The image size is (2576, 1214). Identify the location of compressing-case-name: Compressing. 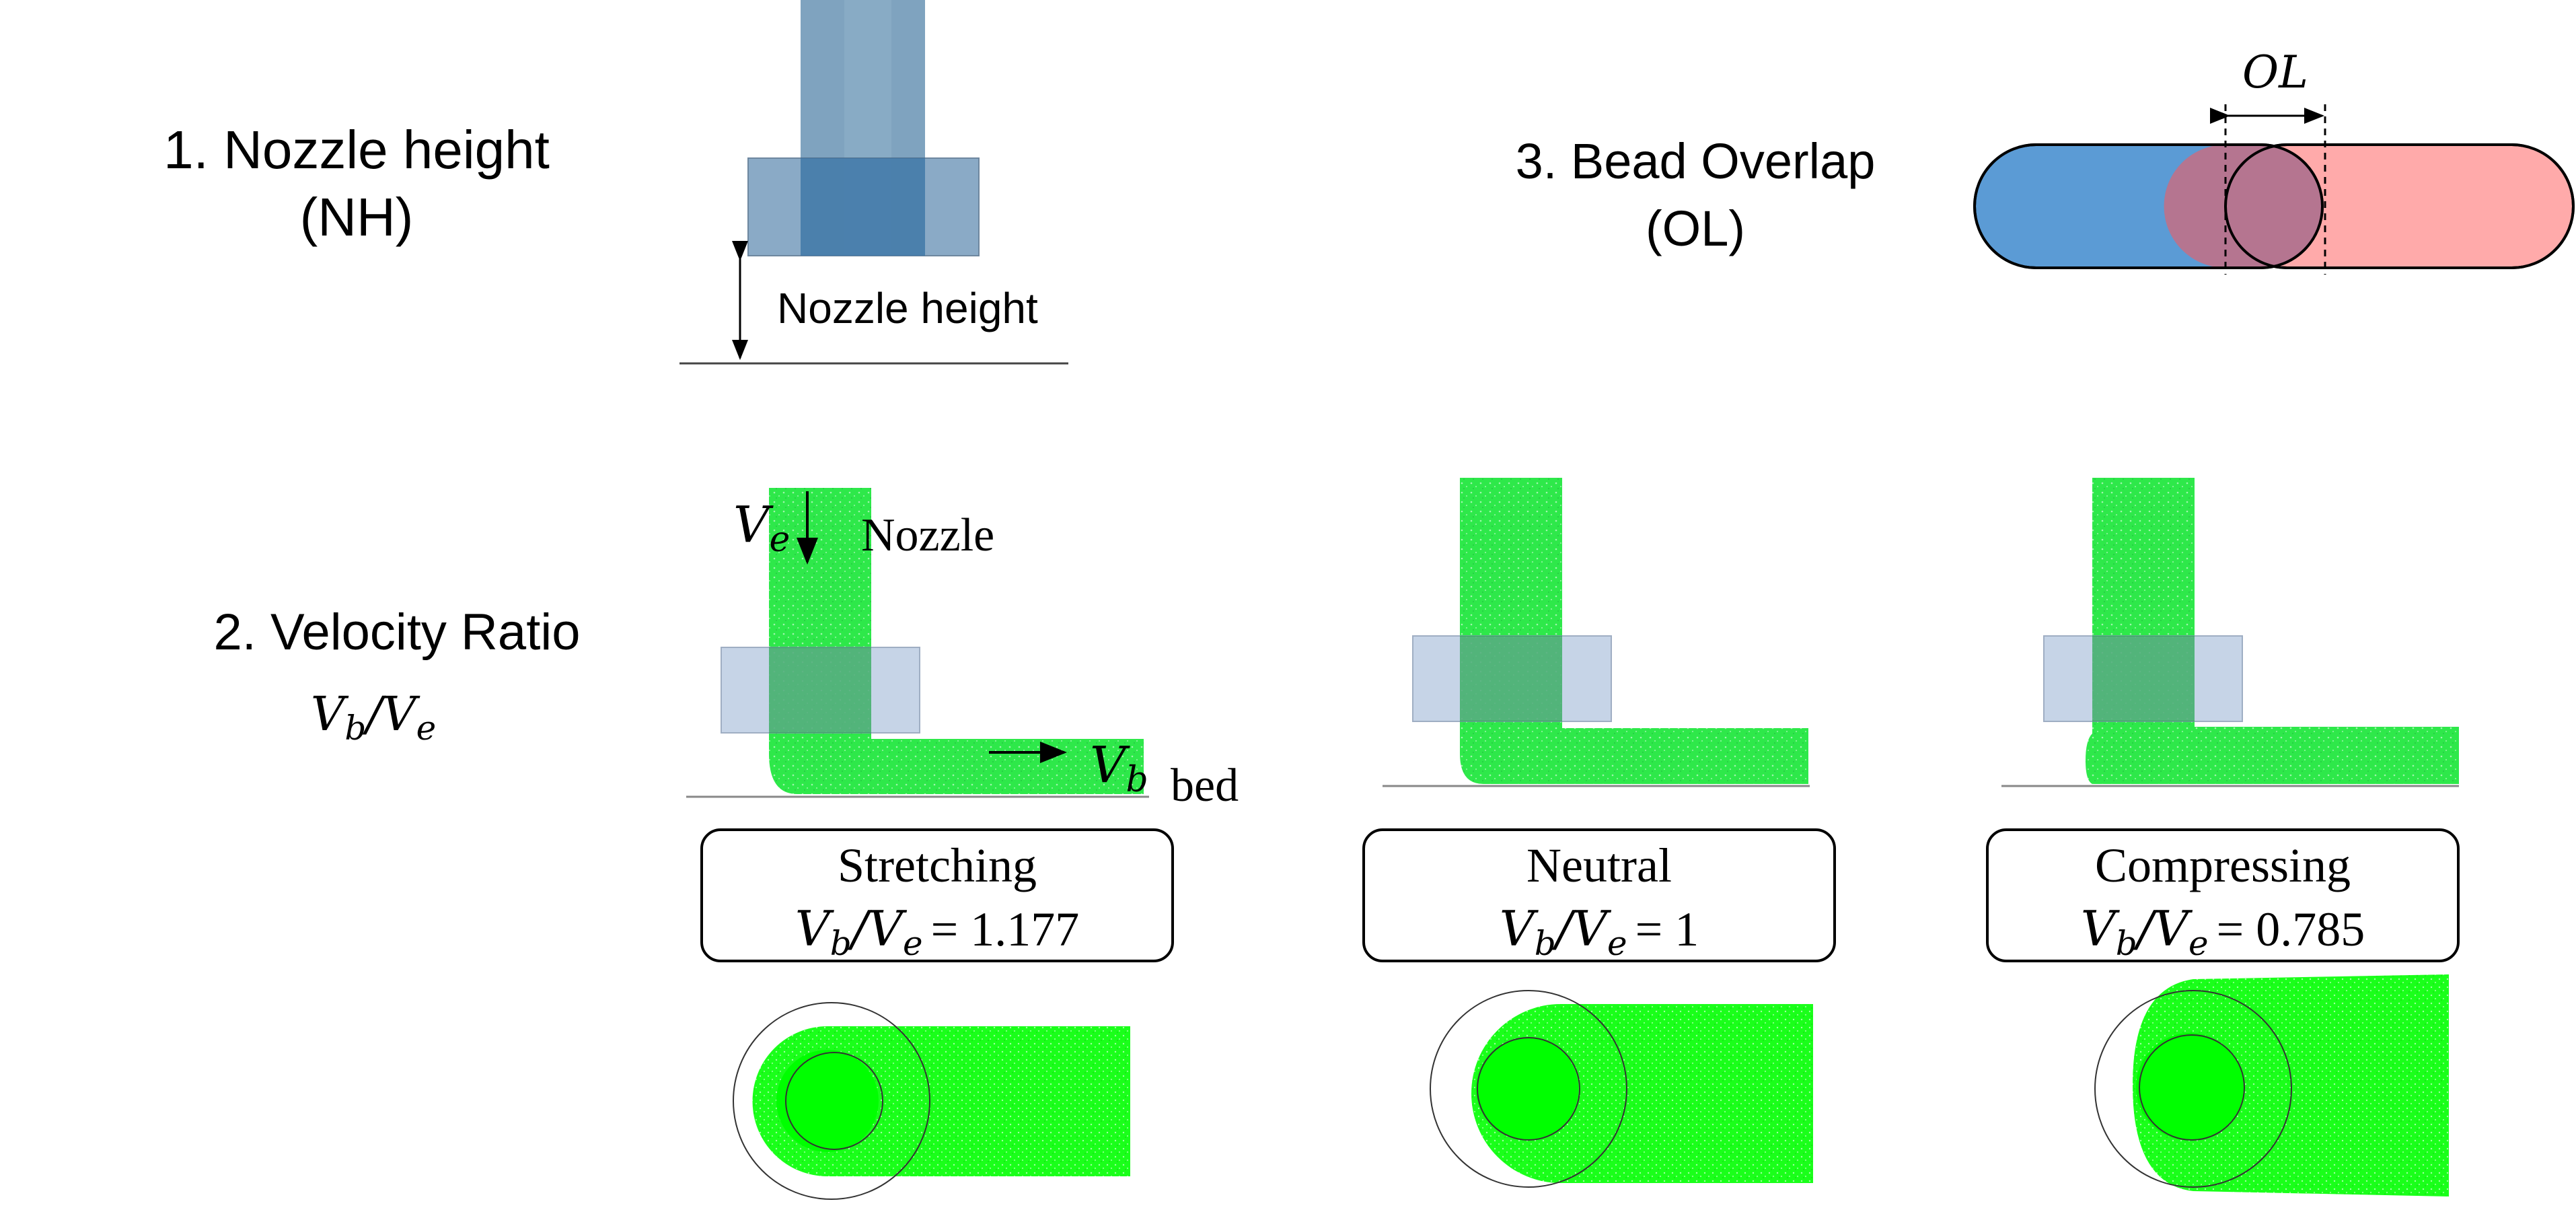
(2223, 865).